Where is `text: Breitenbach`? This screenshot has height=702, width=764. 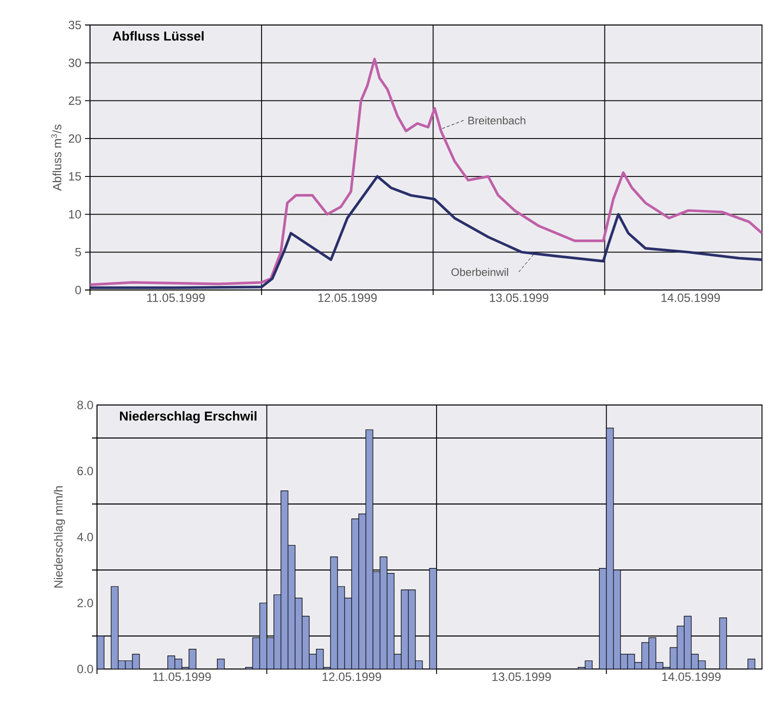
text: Breitenbach is located at coordinates (497, 120).